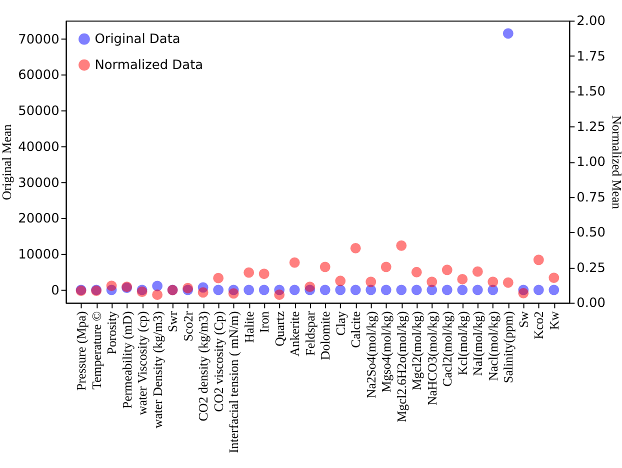  Describe the element at coordinates (591, 127) in the screenshot. I see `y2-tick-label: 1.25` at that location.